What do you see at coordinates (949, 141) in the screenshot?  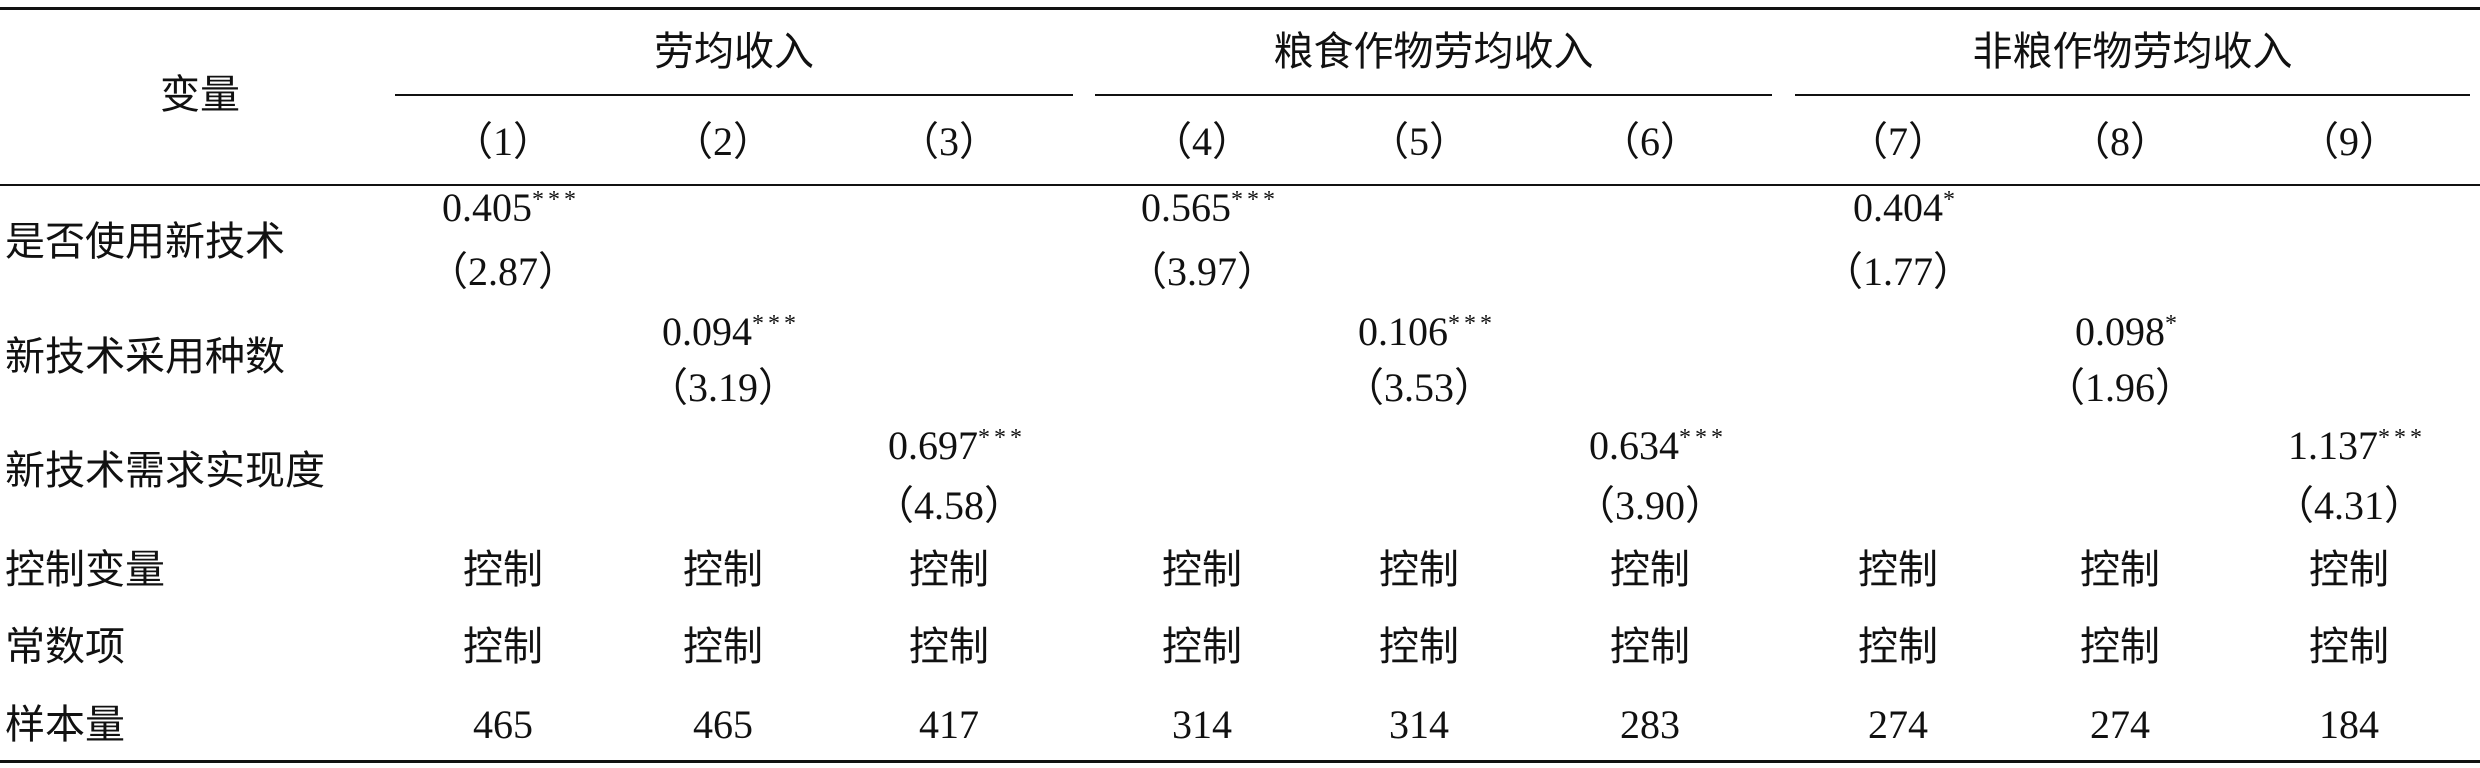 I see `column-header: （3）` at bounding box center [949, 141].